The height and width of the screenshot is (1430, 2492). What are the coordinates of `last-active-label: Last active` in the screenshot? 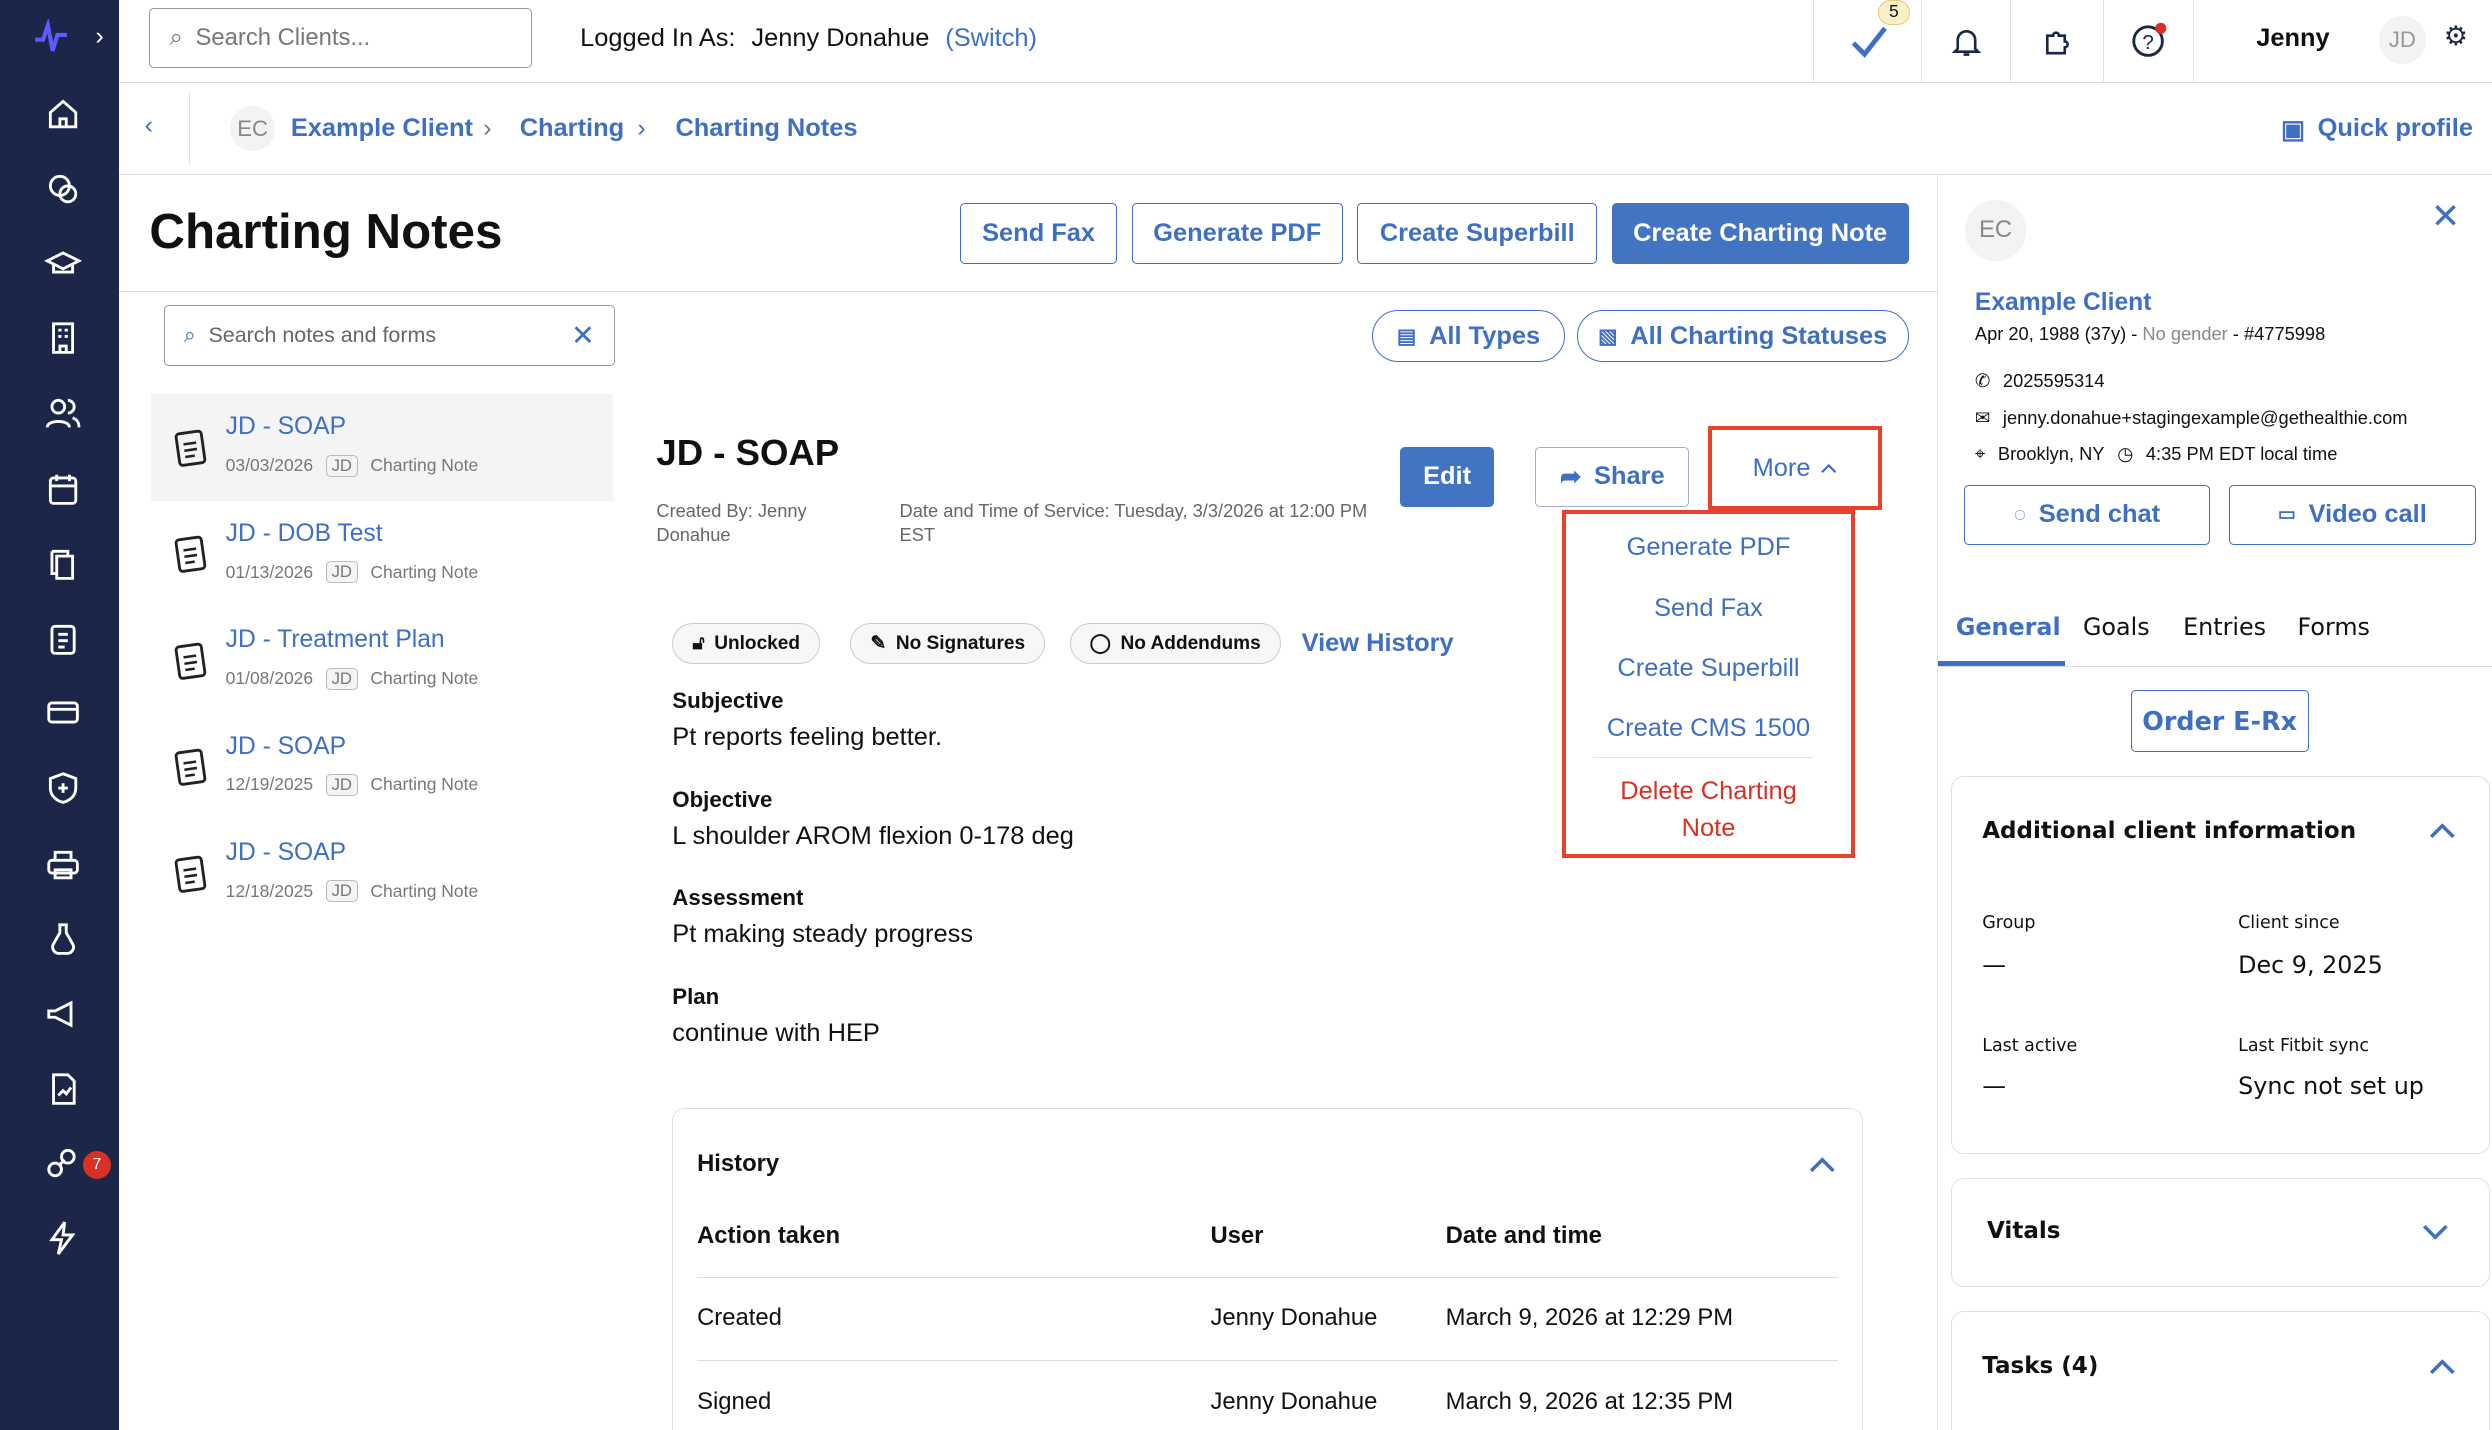 It's located at (2030, 1045).